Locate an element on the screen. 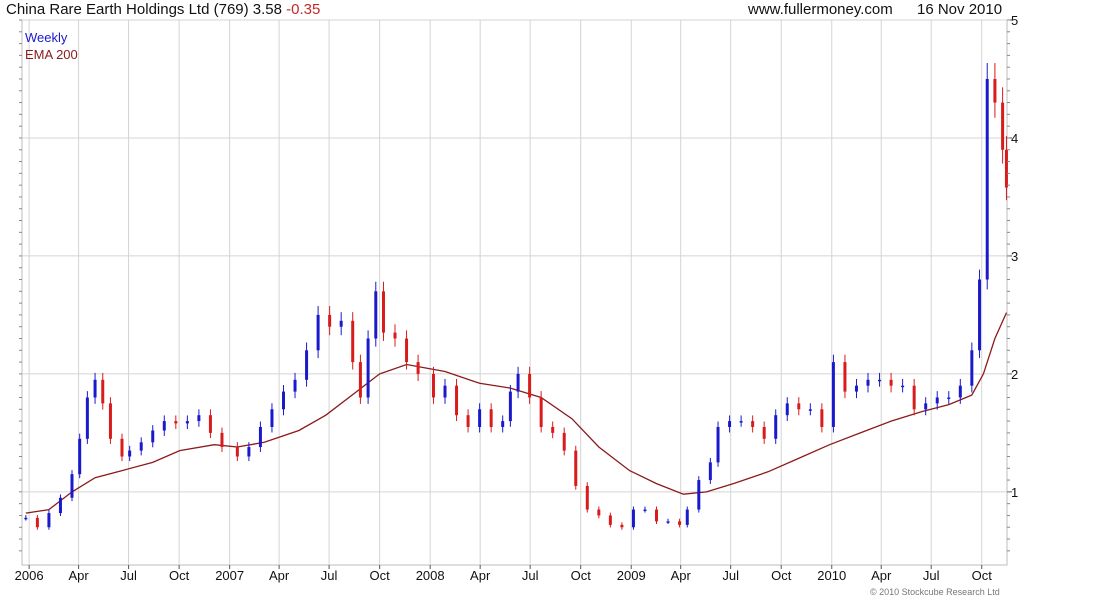 The height and width of the screenshot is (600, 1100). y-tick-label: 1 is located at coordinates (1014, 492).